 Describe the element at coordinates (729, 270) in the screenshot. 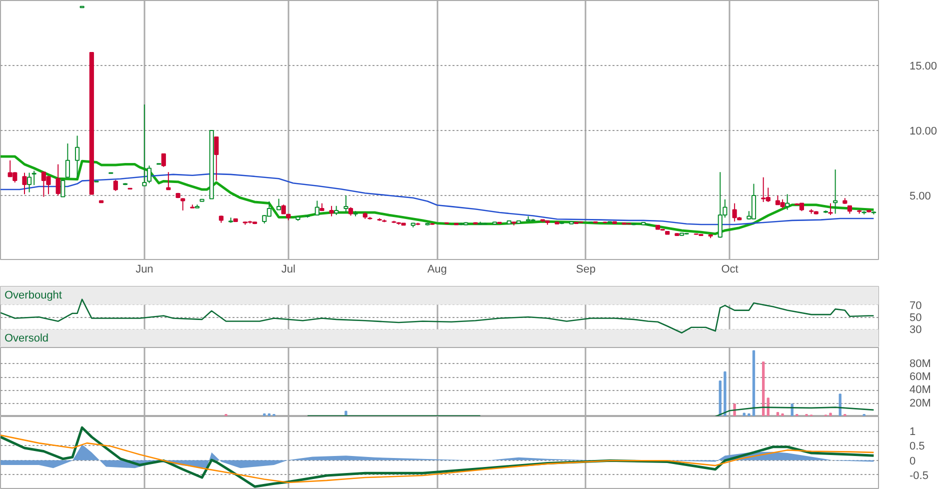

I see `x-tick-label: Oct` at that location.